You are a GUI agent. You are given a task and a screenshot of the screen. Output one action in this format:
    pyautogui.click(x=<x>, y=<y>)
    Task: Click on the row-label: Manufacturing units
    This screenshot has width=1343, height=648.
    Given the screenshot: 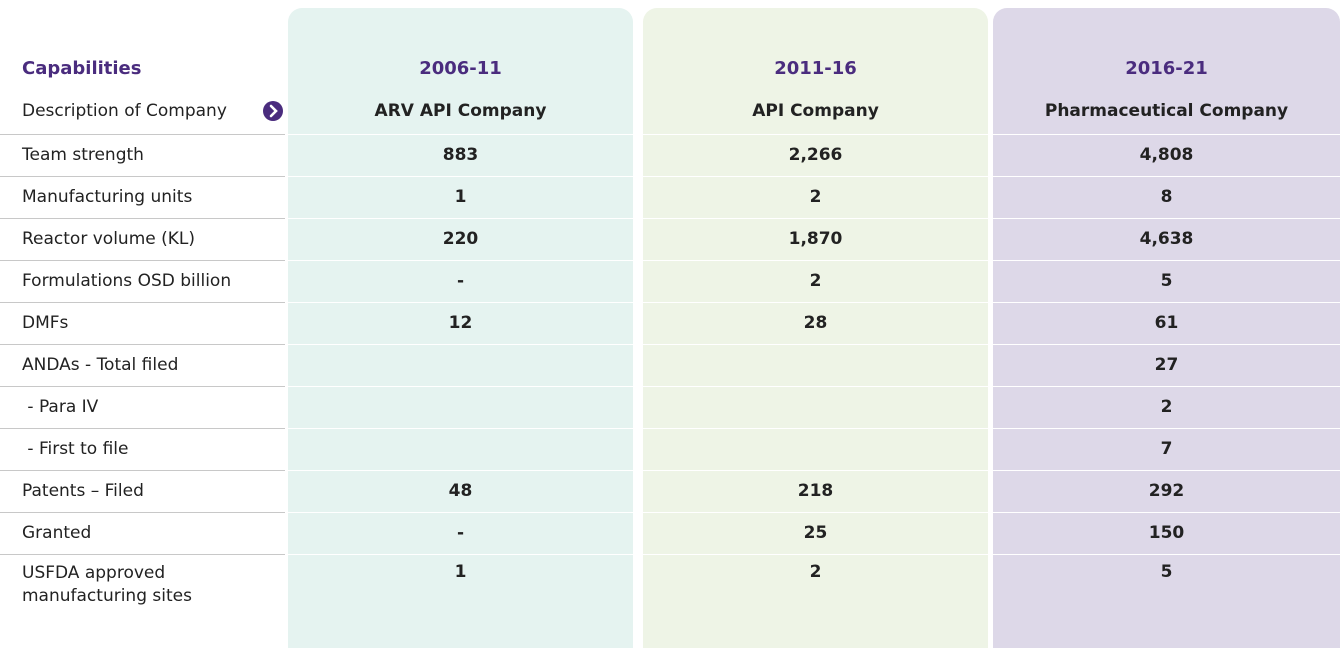 What is the action you would take?
    pyautogui.click(x=107, y=197)
    